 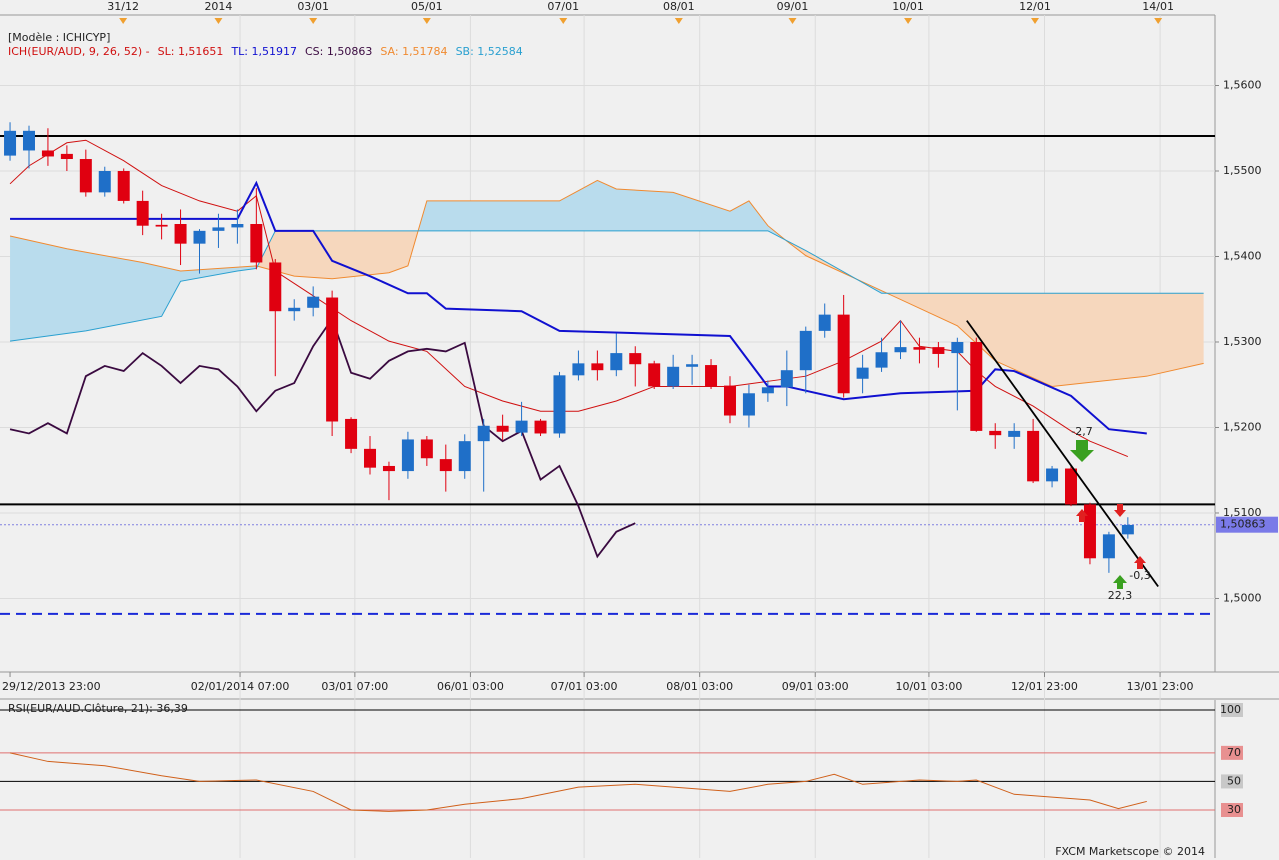 What do you see at coordinates (427, 6) in the screenshot?
I see `top-tick-label: 05/01` at bounding box center [427, 6].